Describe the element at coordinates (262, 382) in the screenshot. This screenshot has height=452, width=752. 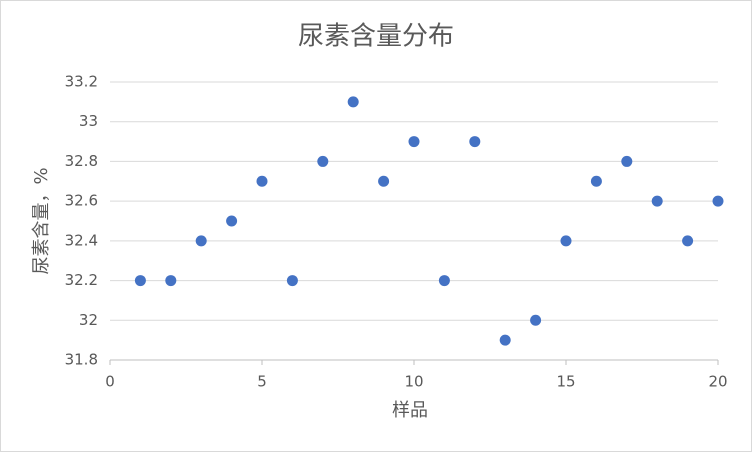
I see `x-tick-label: 5` at that location.